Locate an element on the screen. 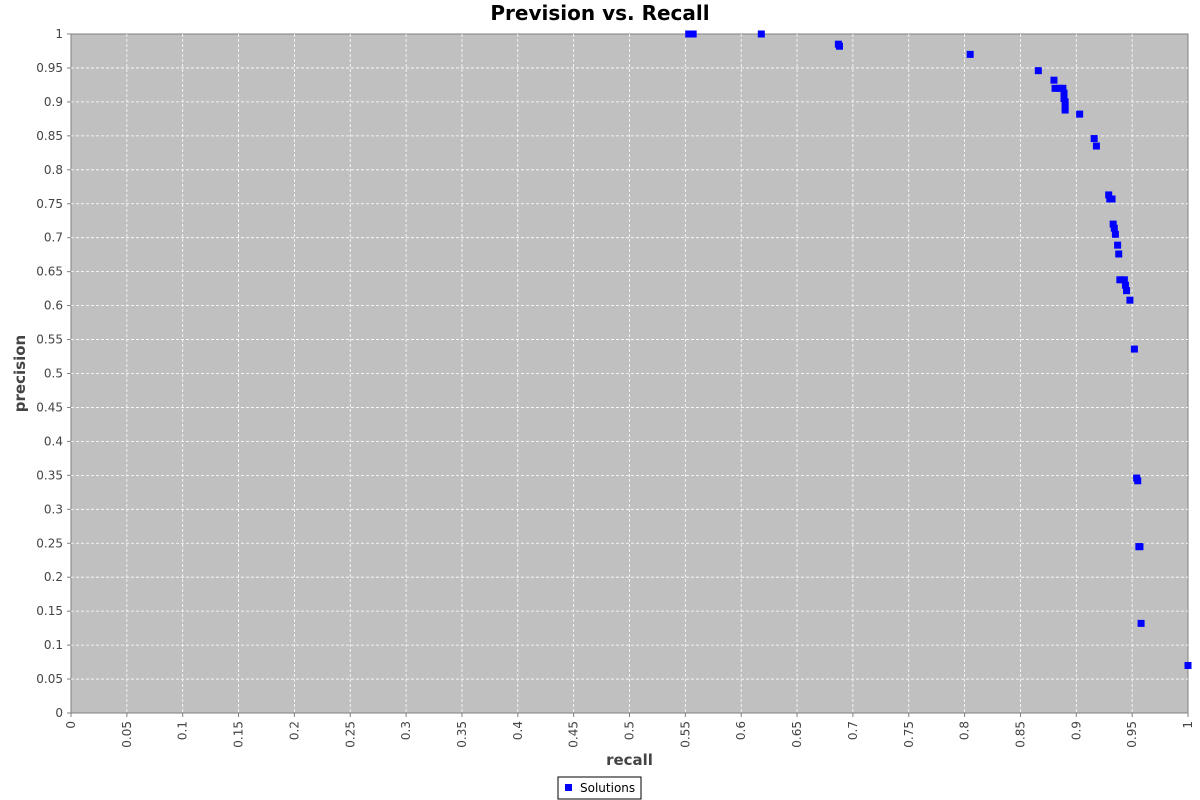 Image resolution: width=1200 pixels, height=800 pixels. x-axis-label: recall is located at coordinates (629, 760).